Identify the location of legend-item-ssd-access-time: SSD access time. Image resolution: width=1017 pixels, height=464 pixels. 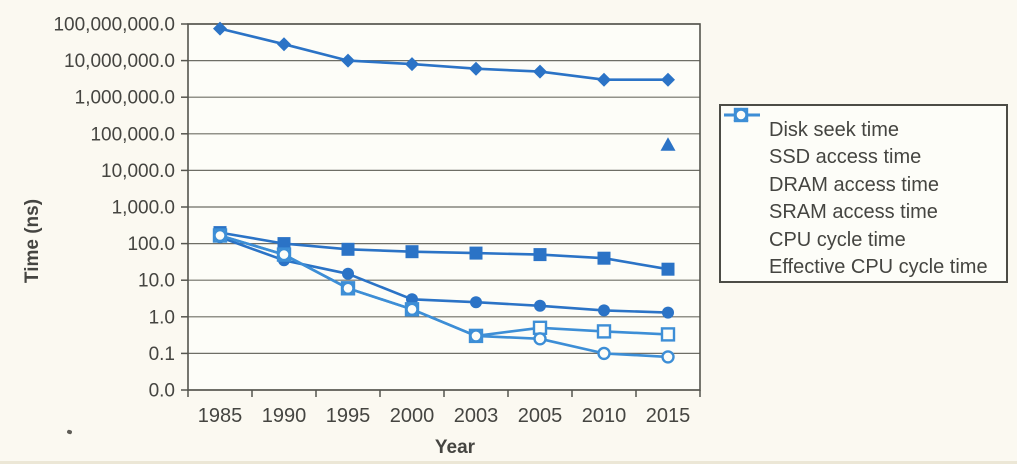
(865, 139).